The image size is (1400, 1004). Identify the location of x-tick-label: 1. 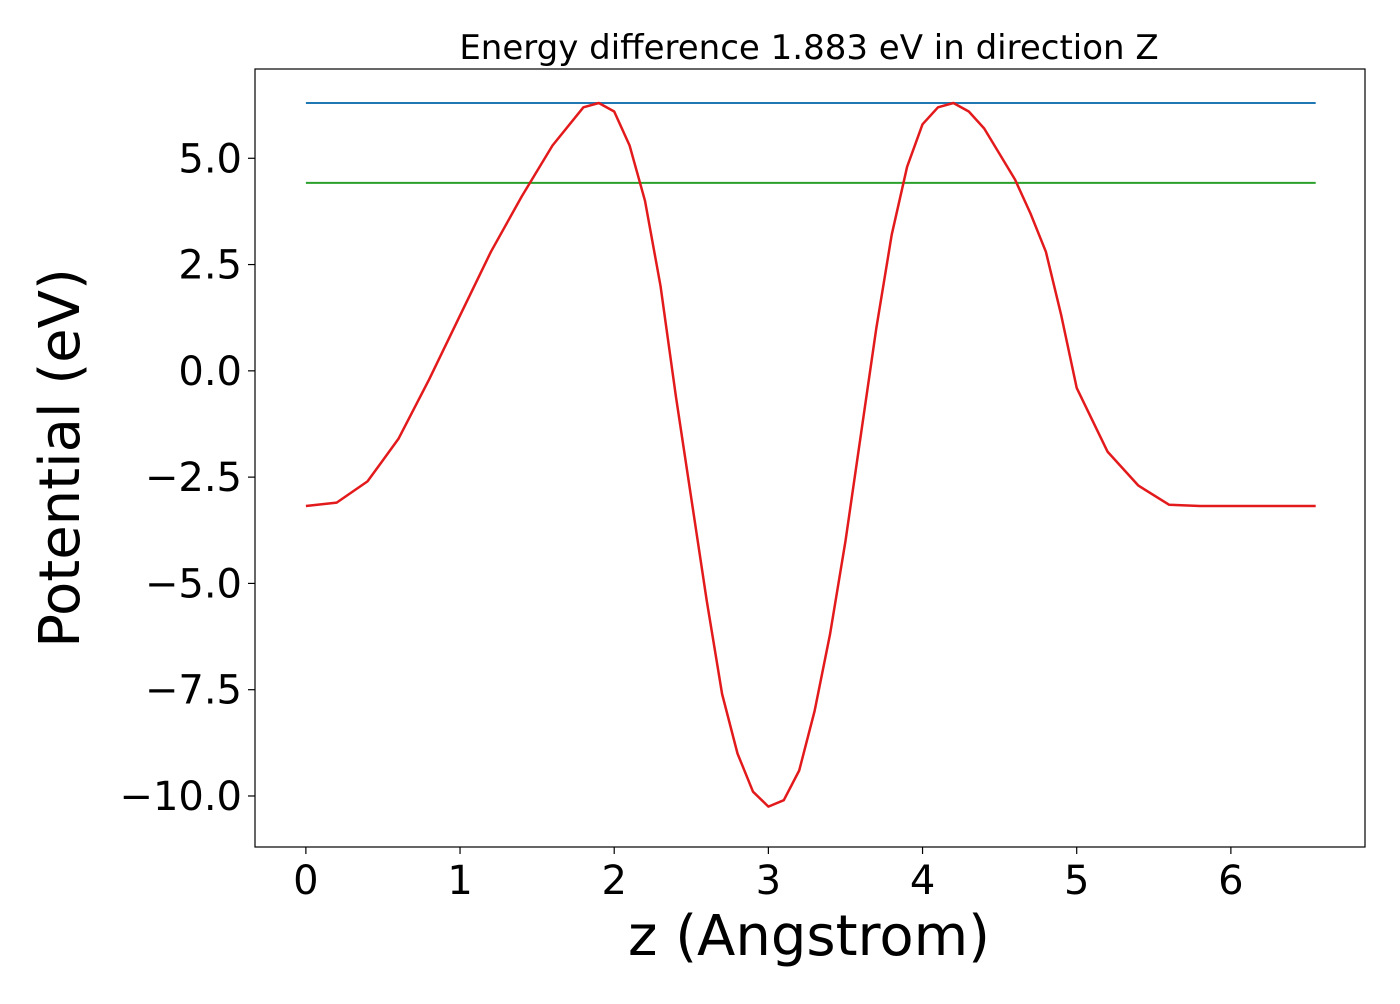
(459, 881).